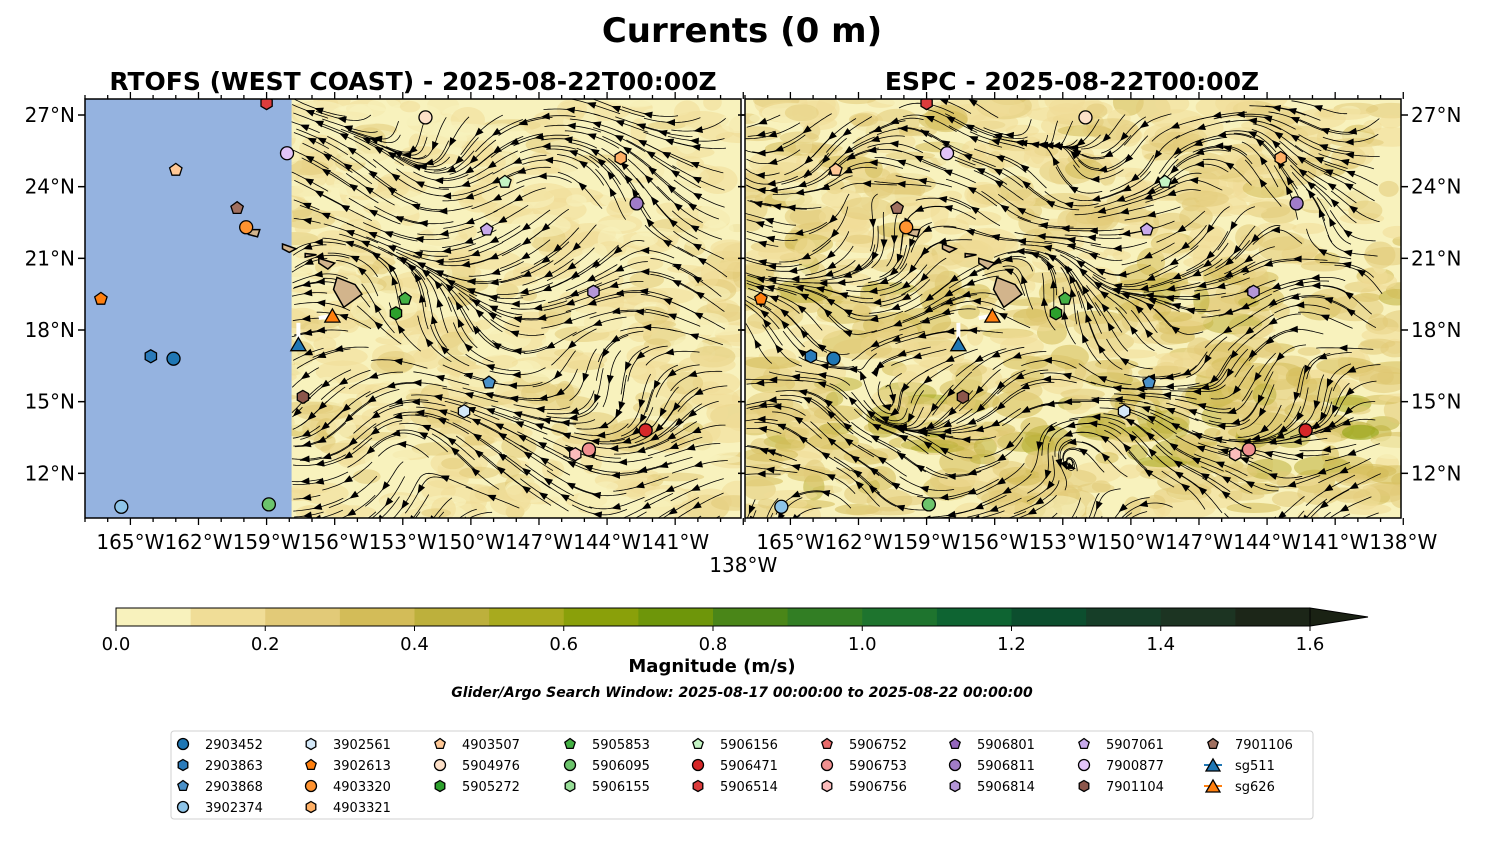  I want to click on y-tick-label: 21°N, so click(50, 258).